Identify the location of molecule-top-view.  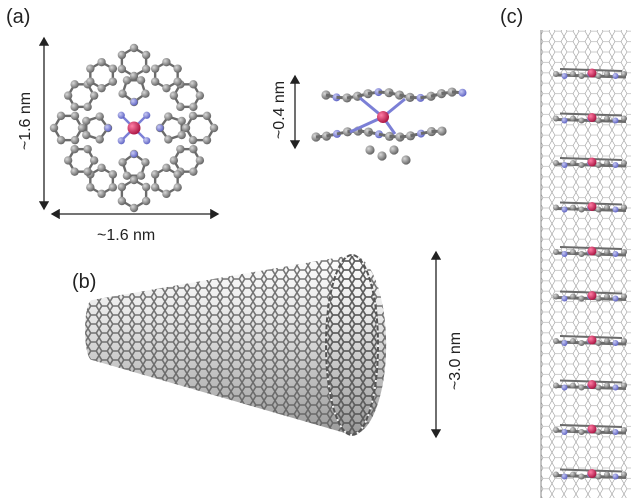
(134, 128).